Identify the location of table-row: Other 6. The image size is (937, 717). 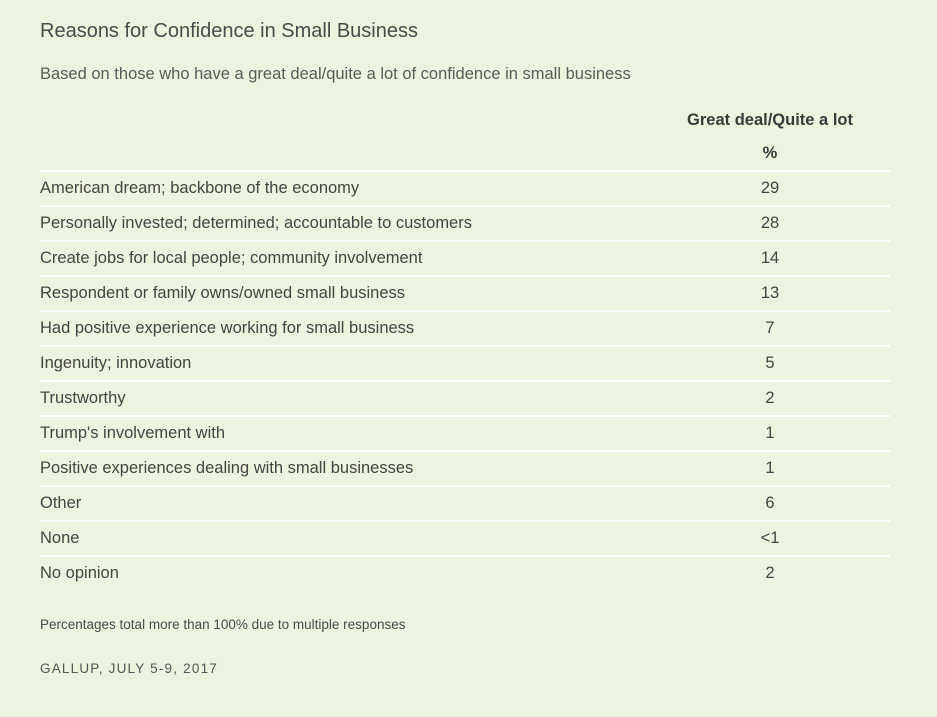
(465, 504).